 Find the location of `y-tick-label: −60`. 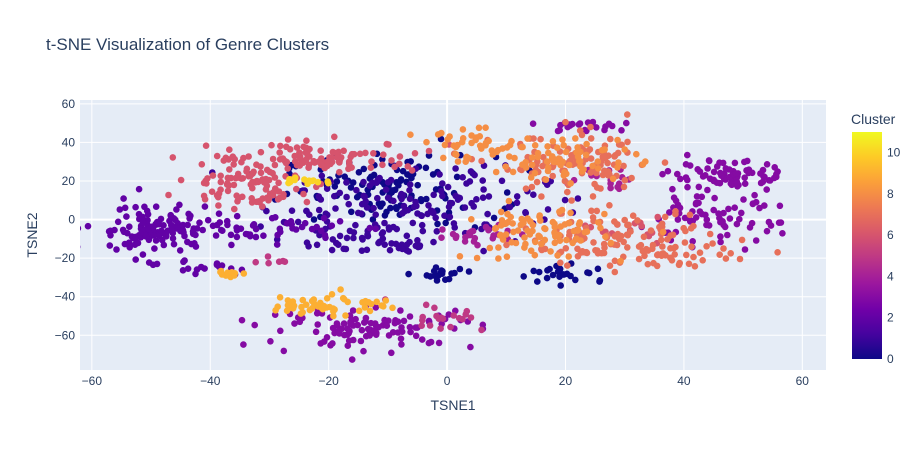

y-tick-label: −60 is located at coordinates (65, 335).